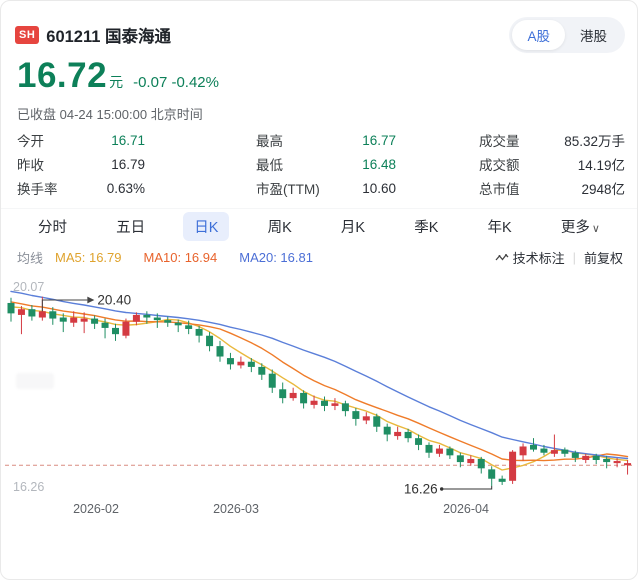 This screenshot has width=638, height=580. I want to click on ma20-legend: MA20: 16.81, so click(276, 257).